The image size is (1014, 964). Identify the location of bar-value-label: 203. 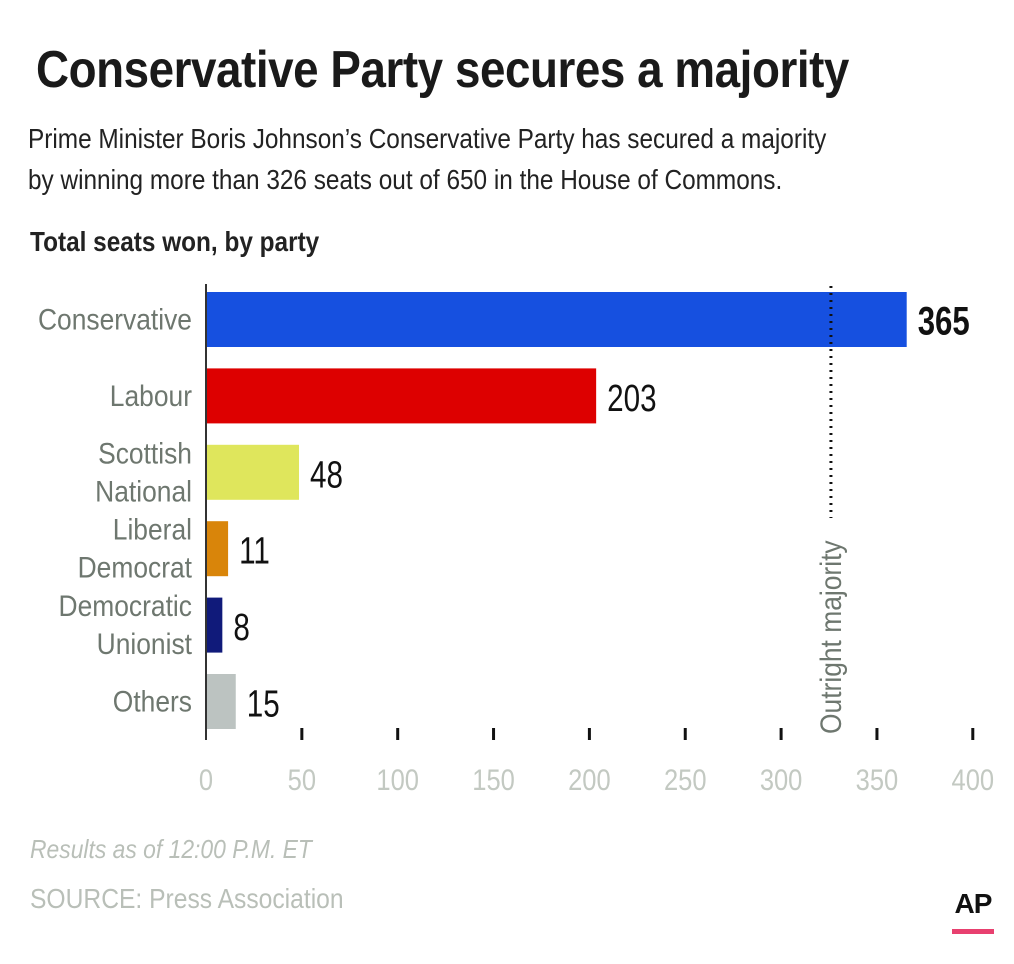
(631, 398).